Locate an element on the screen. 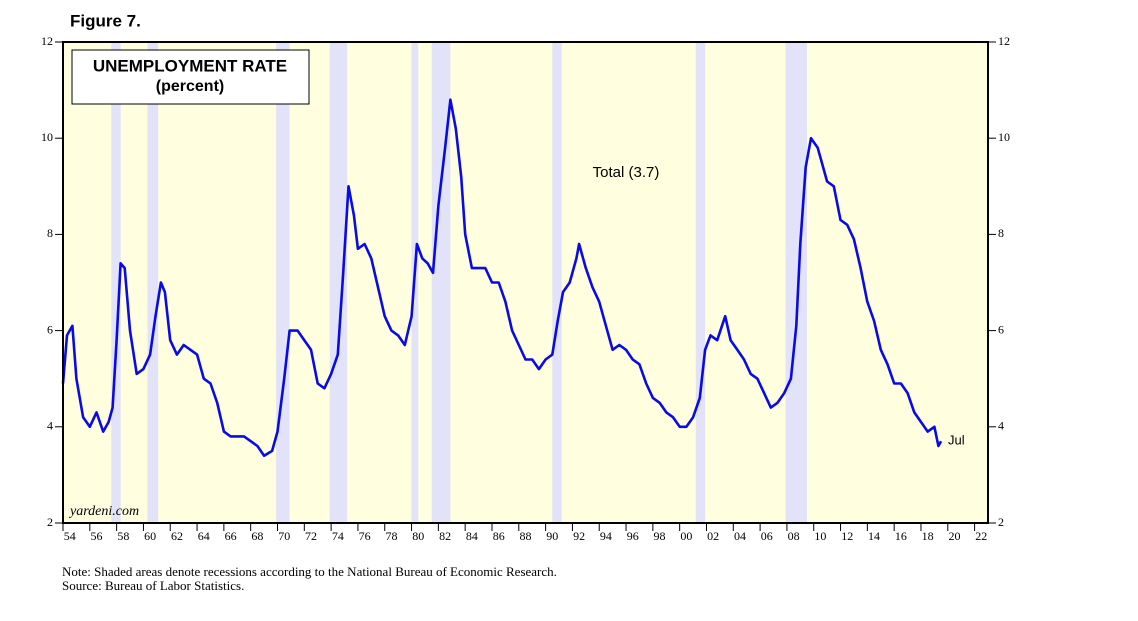 Image resolution: width=1138 pixels, height=621 pixels. x-tick-label: 90 is located at coordinates (552, 536).